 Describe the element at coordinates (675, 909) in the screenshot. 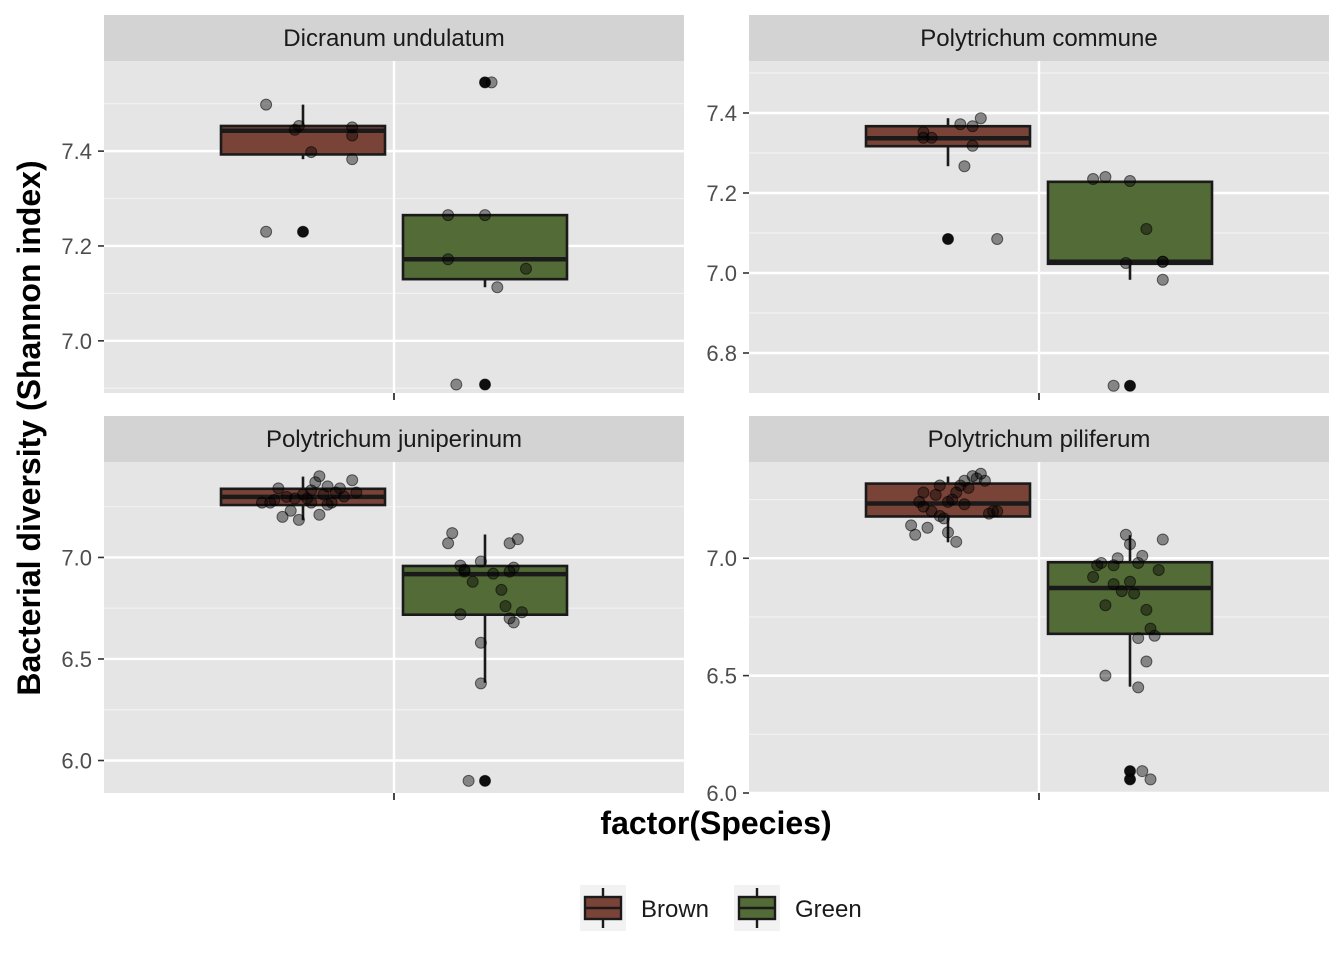

I see `legend-label: Brown` at that location.